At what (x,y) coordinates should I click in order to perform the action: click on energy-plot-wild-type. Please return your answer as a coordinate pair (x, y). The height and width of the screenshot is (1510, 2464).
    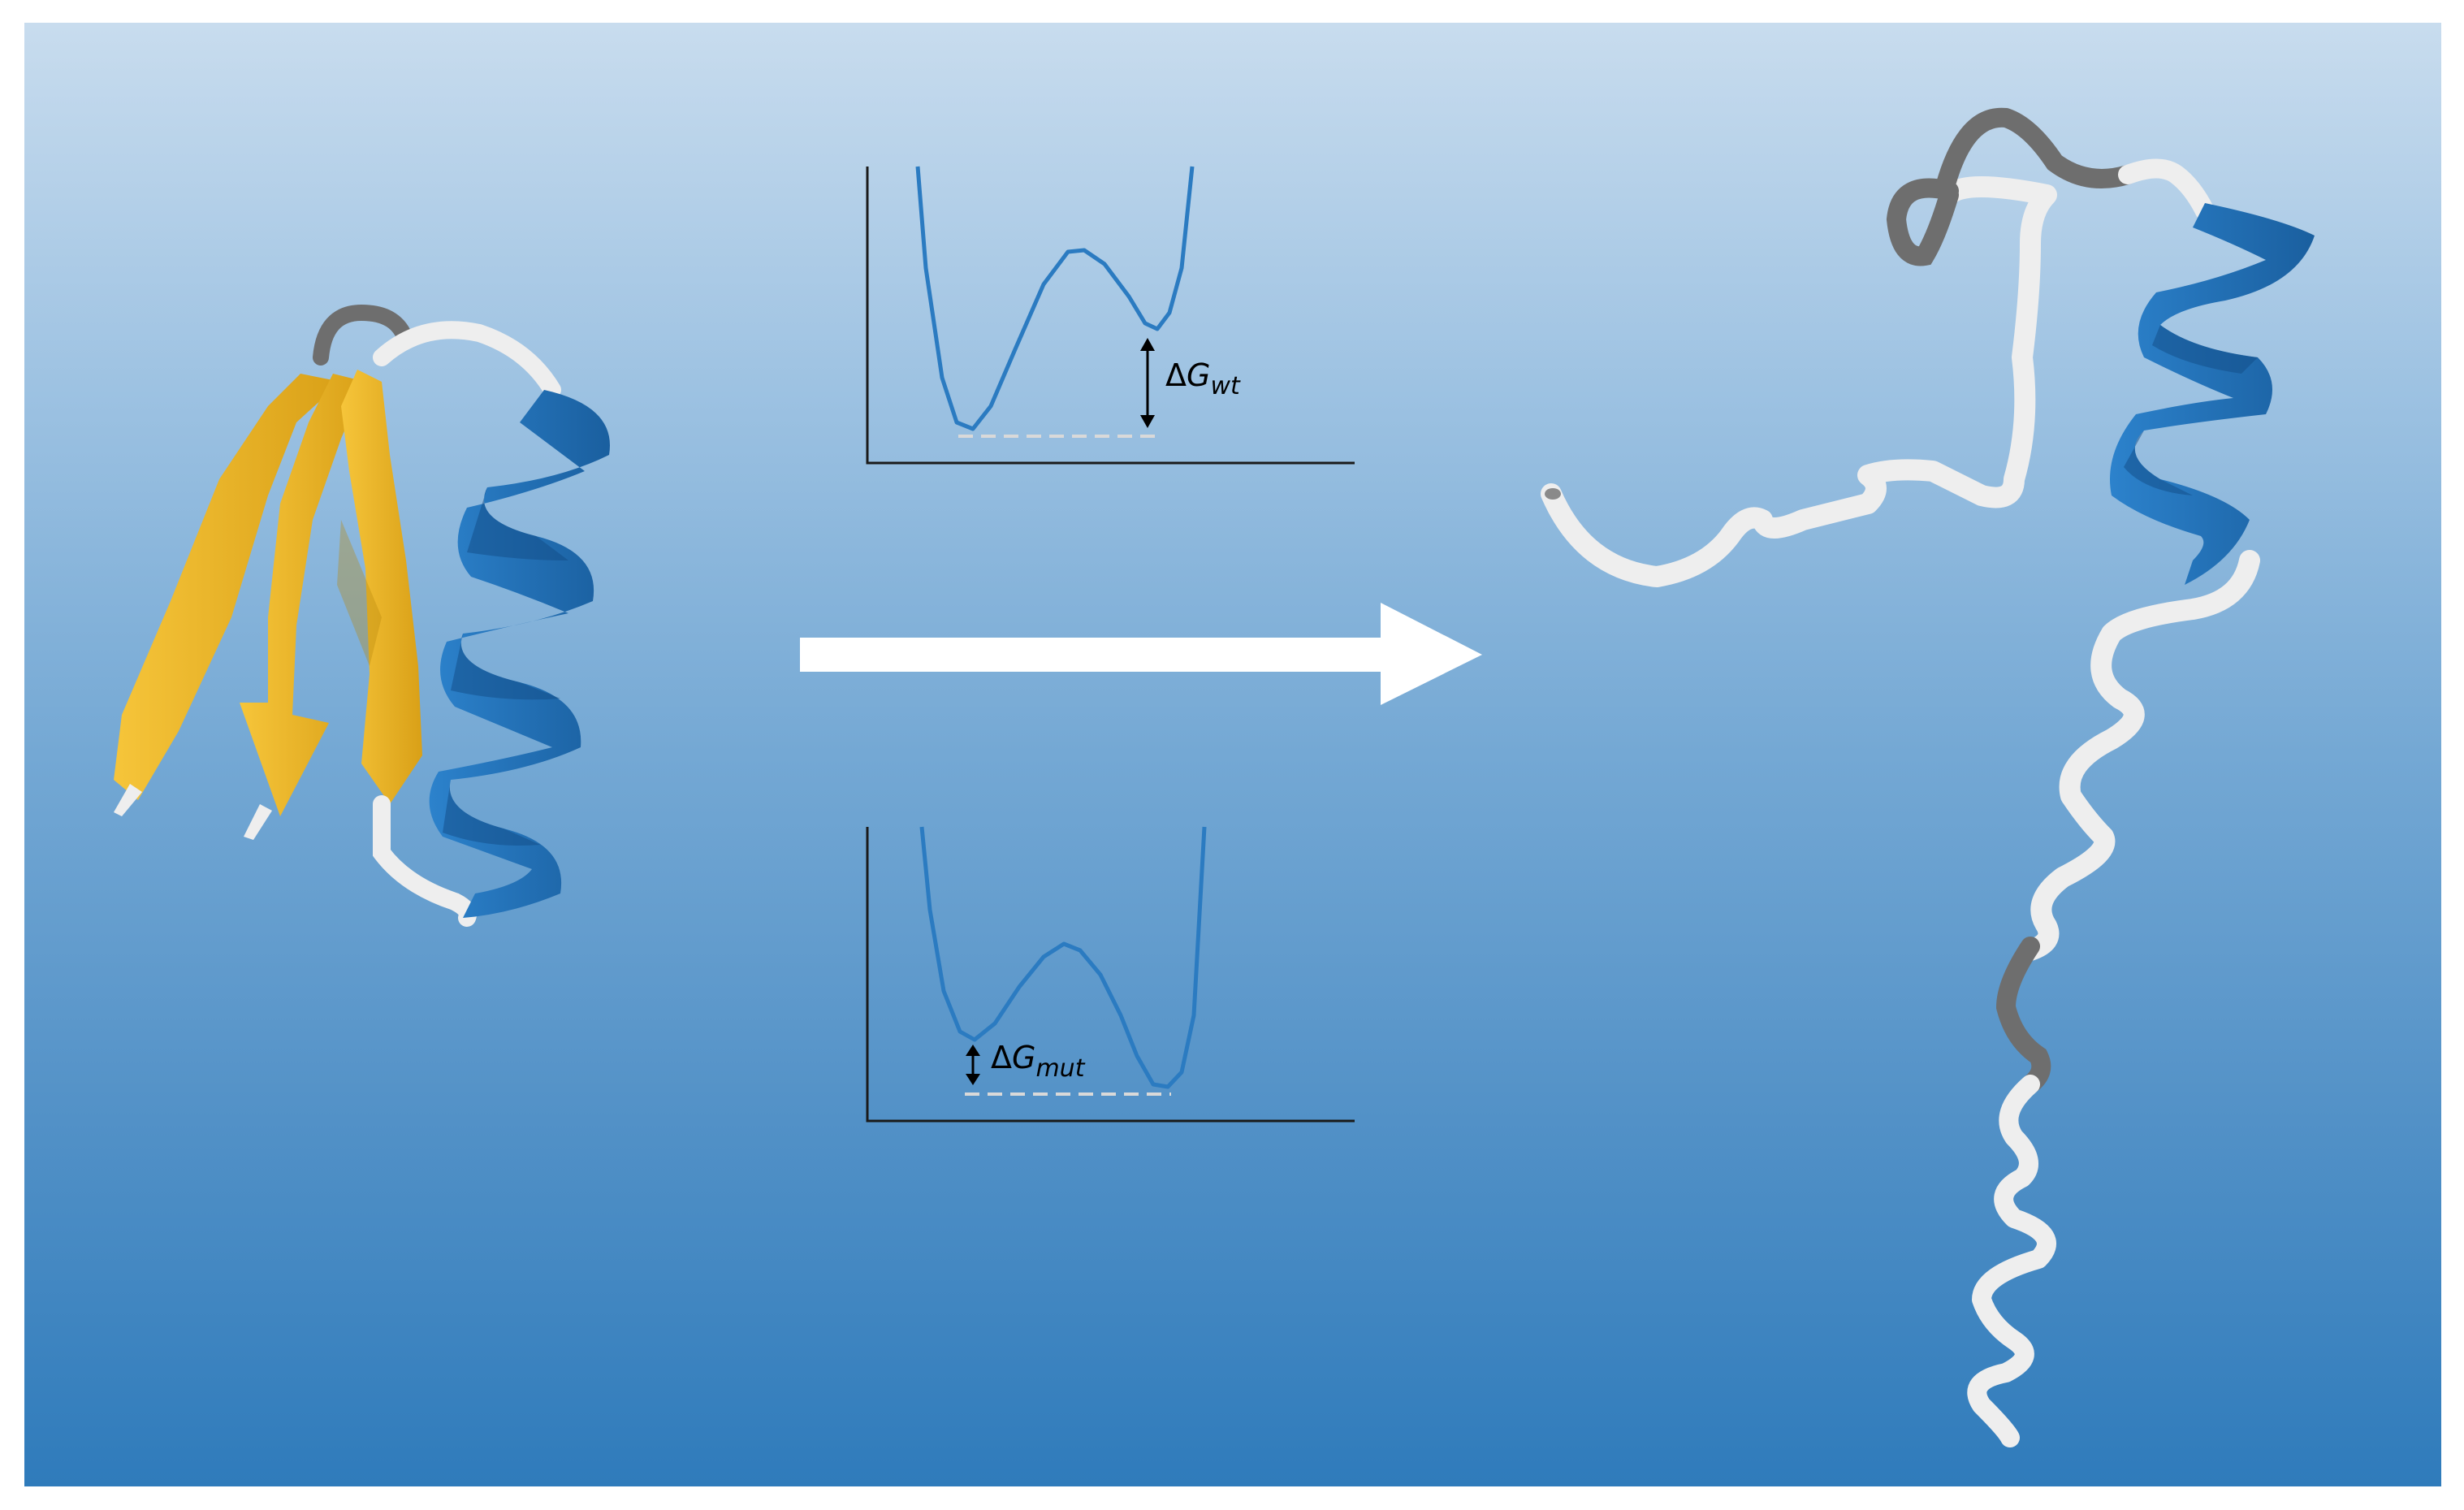
    Looking at the image, I should click on (1110, 315).